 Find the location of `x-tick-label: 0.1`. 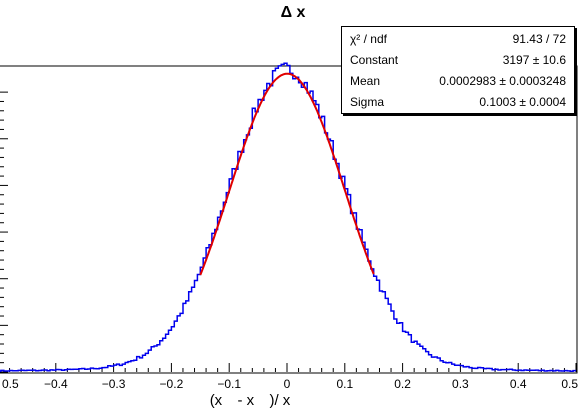

x-tick-label: 0.1 is located at coordinates (344, 384).